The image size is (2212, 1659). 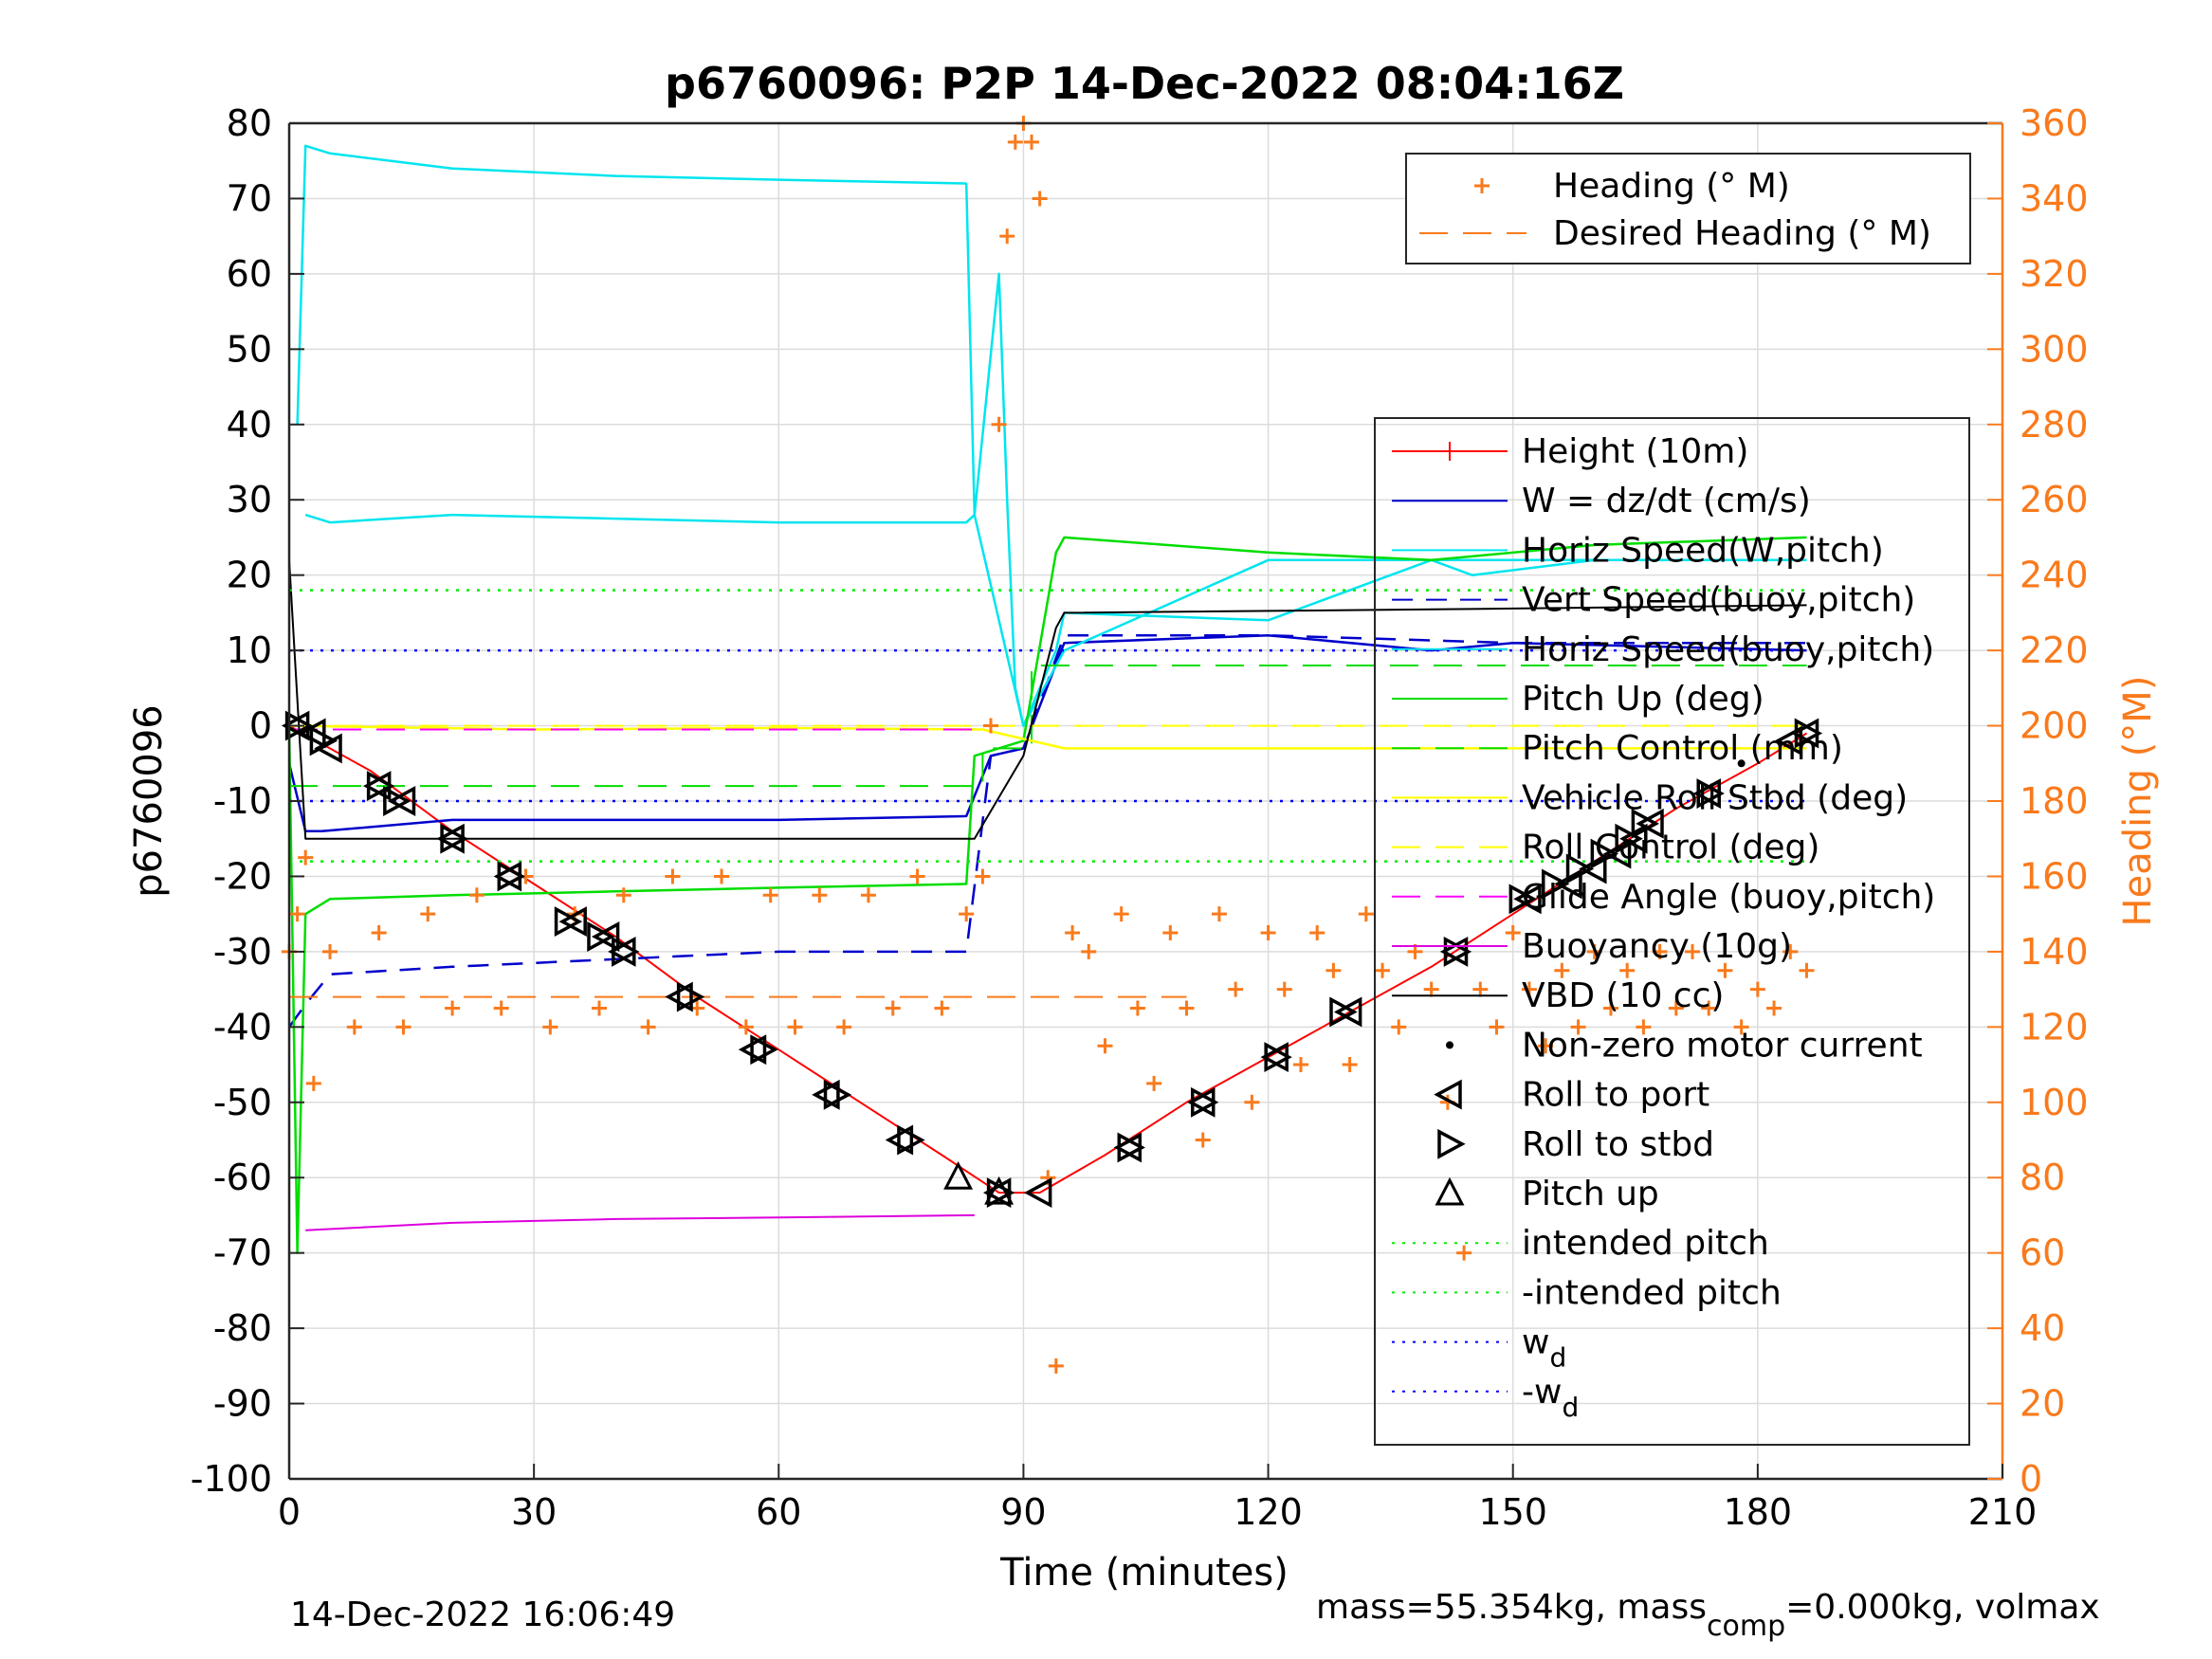 I want to click on right-y-tick-label: 40, so click(x=2042, y=1328).